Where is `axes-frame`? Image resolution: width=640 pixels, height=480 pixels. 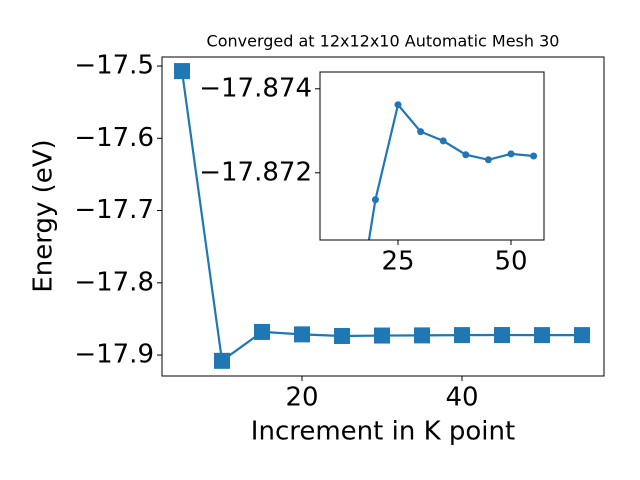
axes-frame is located at coordinates (432, 156).